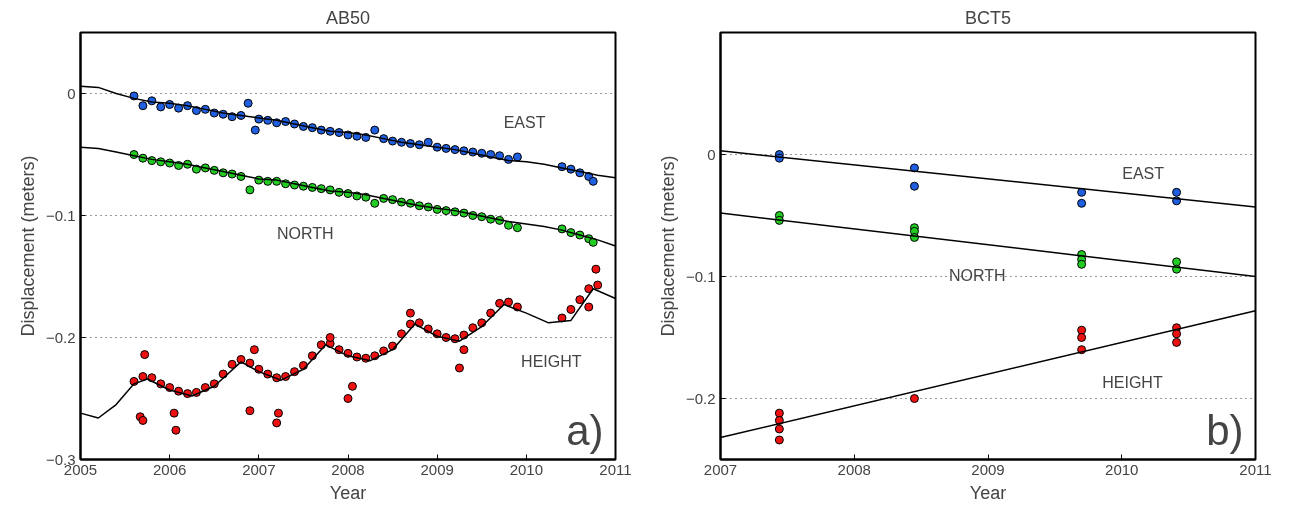 The width and height of the screenshot is (1303, 512). What do you see at coordinates (348, 17) in the screenshot?
I see `chart-title: AB50` at bounding box center [348, 17].